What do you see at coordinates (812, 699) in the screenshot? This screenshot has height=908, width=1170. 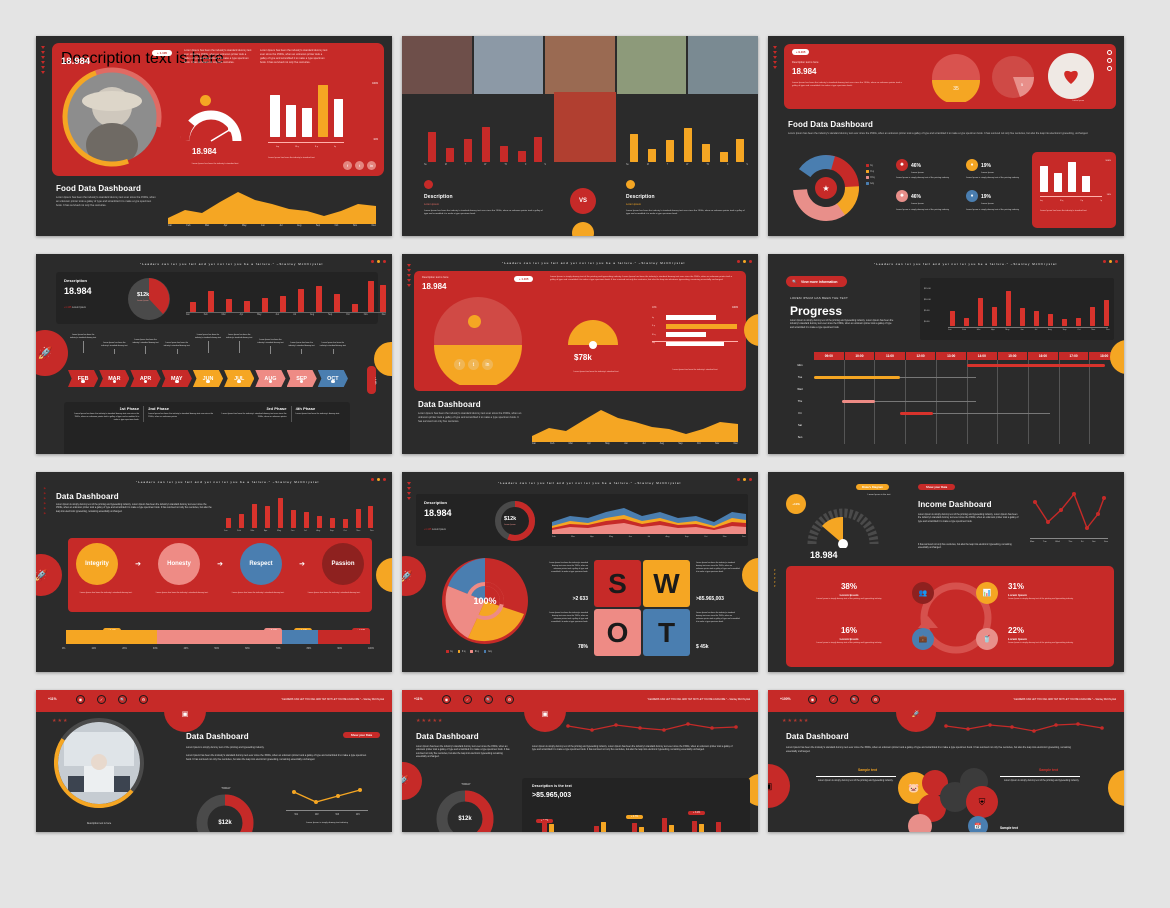 I see `target-icon-12: ◉` at bounding box center [812, 699].